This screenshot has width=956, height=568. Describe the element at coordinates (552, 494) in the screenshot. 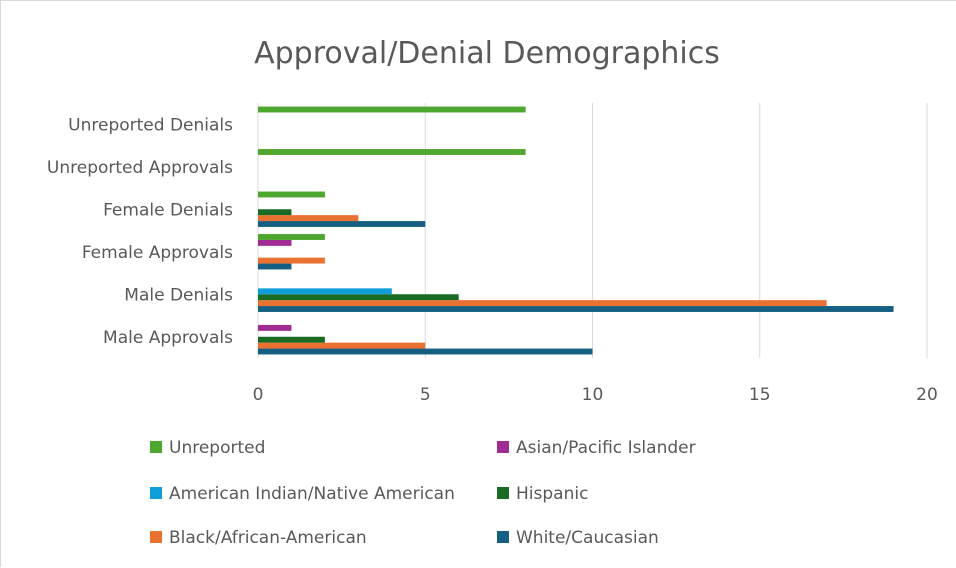

I see `legend-label-hispanic: Hispanic` at that location.